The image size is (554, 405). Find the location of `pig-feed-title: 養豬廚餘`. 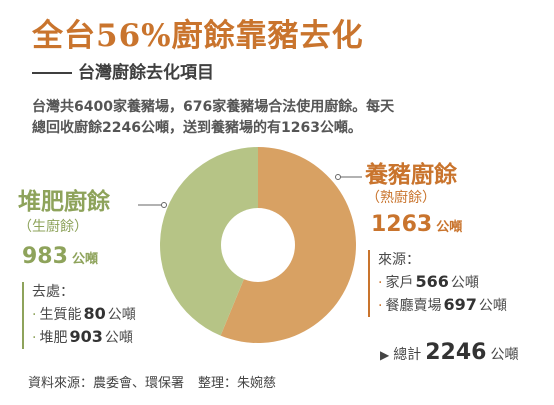

pig-feed-title: 養豬廚餘 is located at coordinates (411, 175).